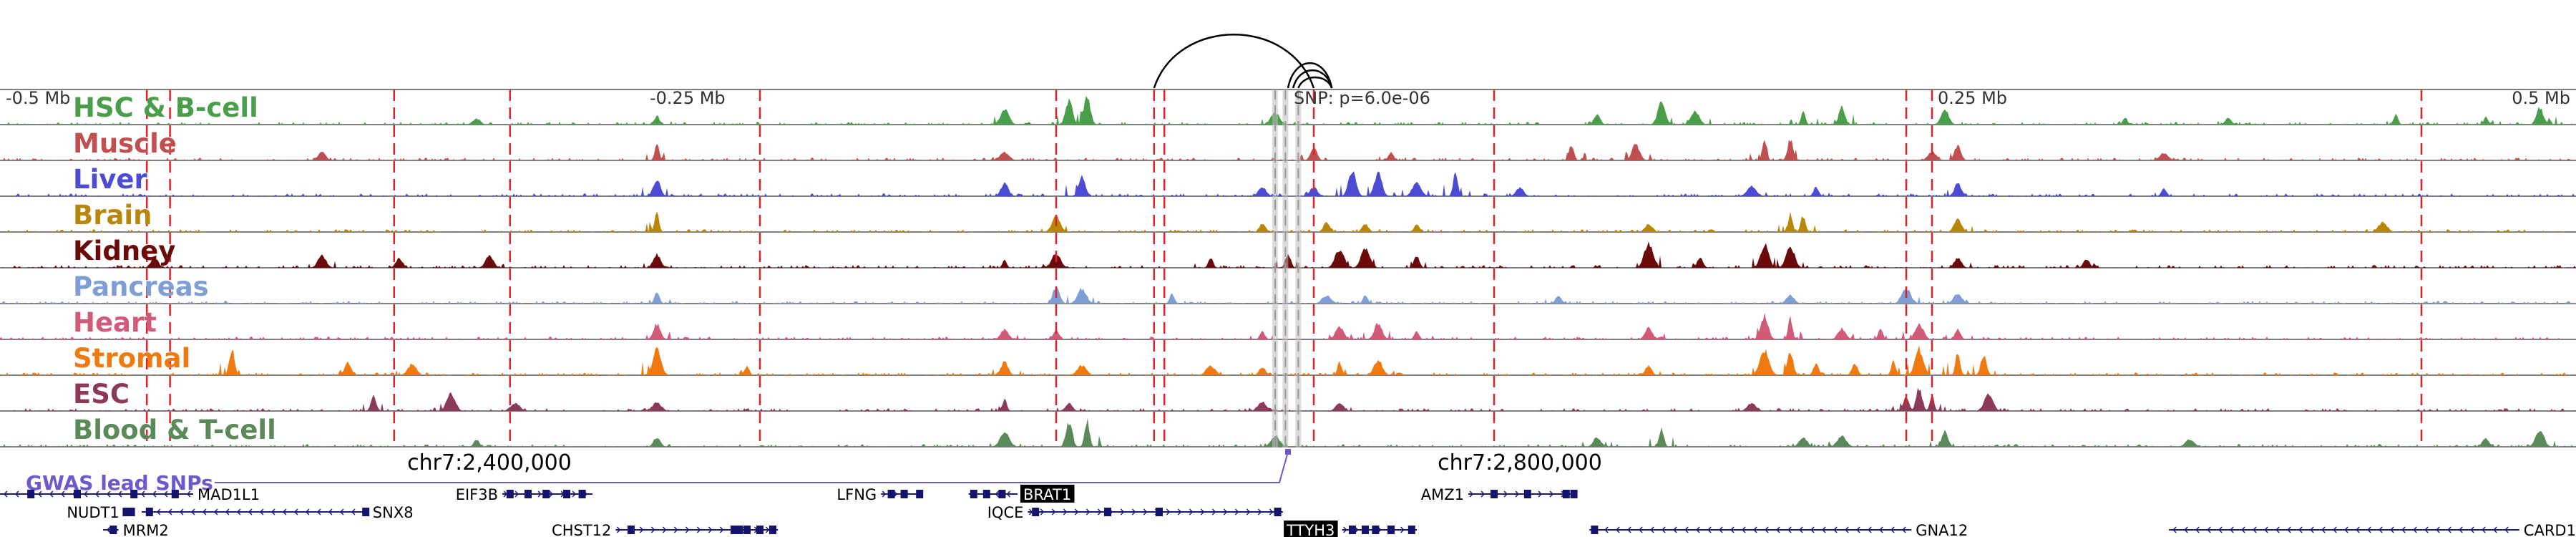 The width and height of the screenshot is (2576, 537). Describe the element at coordinates (524, 494) in the screenshot. I see `gene-eif3b: EIF3B` at that location.